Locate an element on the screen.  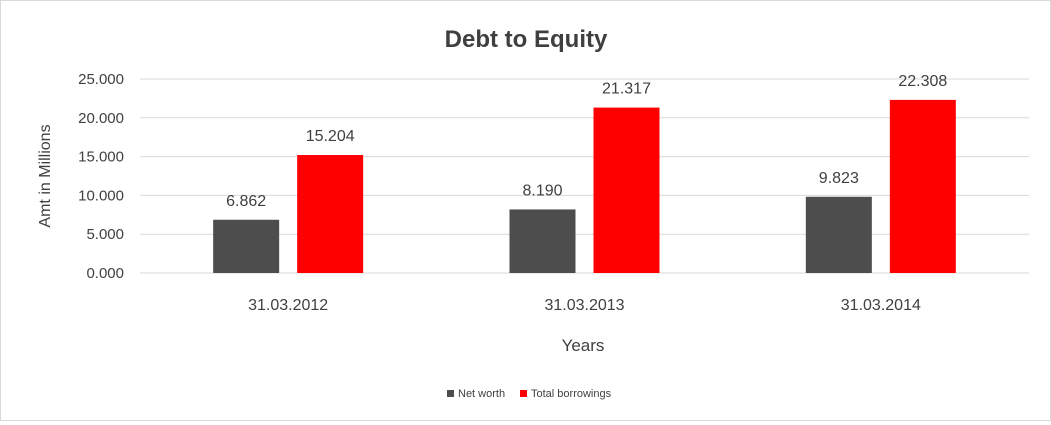
x-tick-label: 31.03.2013 is located at coordinates (584, 305).